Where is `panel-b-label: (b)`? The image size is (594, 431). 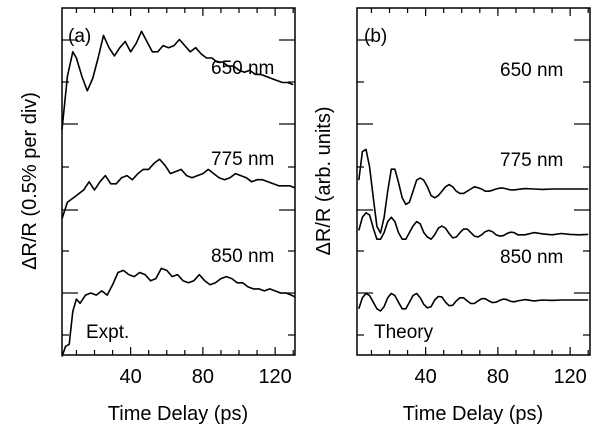
panel-b-label: (b) is located at coordinates (375, 36).